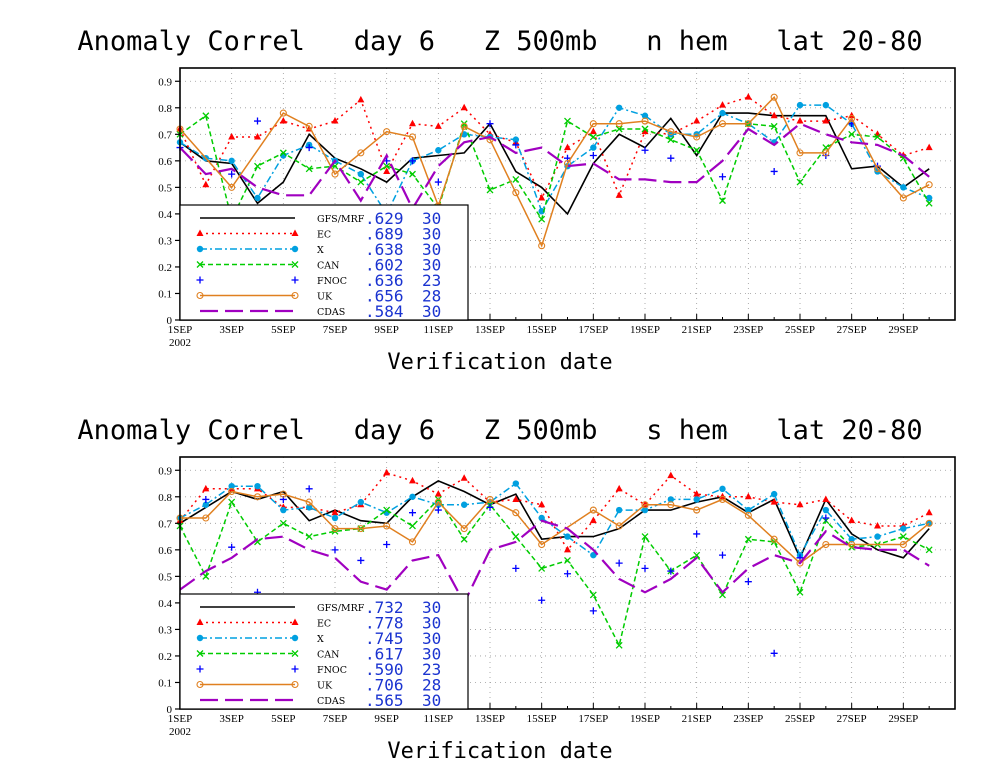 Image resolution: width=1000 pixels, height=777 pixels. What do you see at coordinates (331, 701) in the screenshot?
I see `legend-name: CDAS` at bounding box center [331, 701].